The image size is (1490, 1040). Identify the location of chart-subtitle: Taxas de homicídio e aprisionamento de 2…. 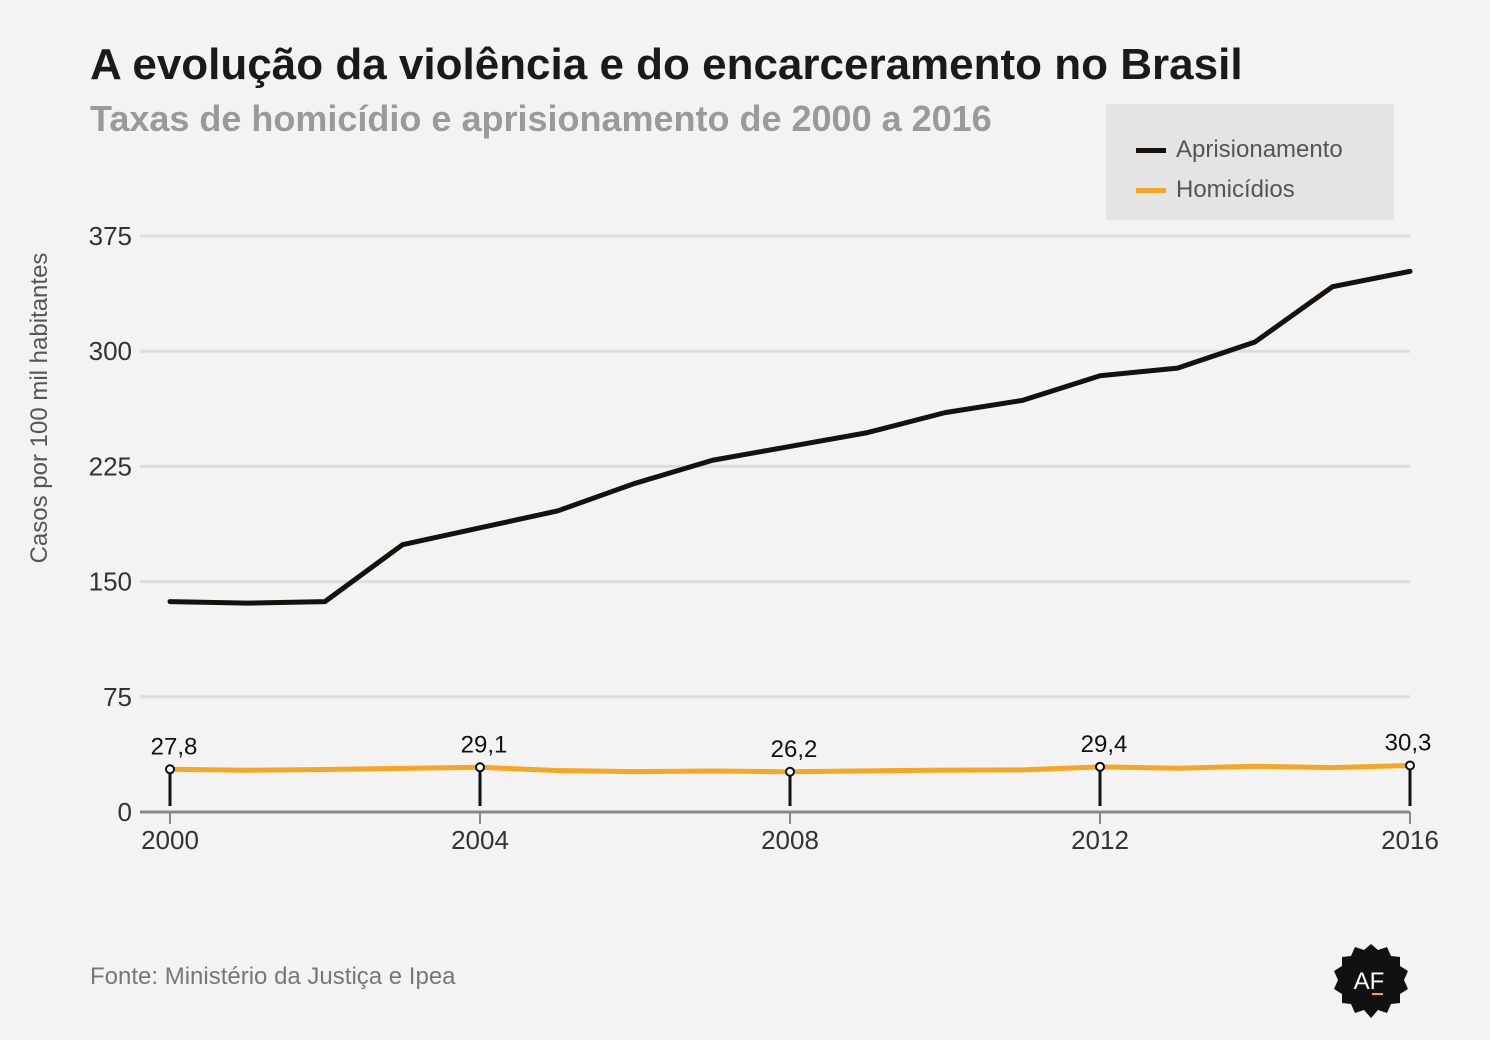
(541, 118).